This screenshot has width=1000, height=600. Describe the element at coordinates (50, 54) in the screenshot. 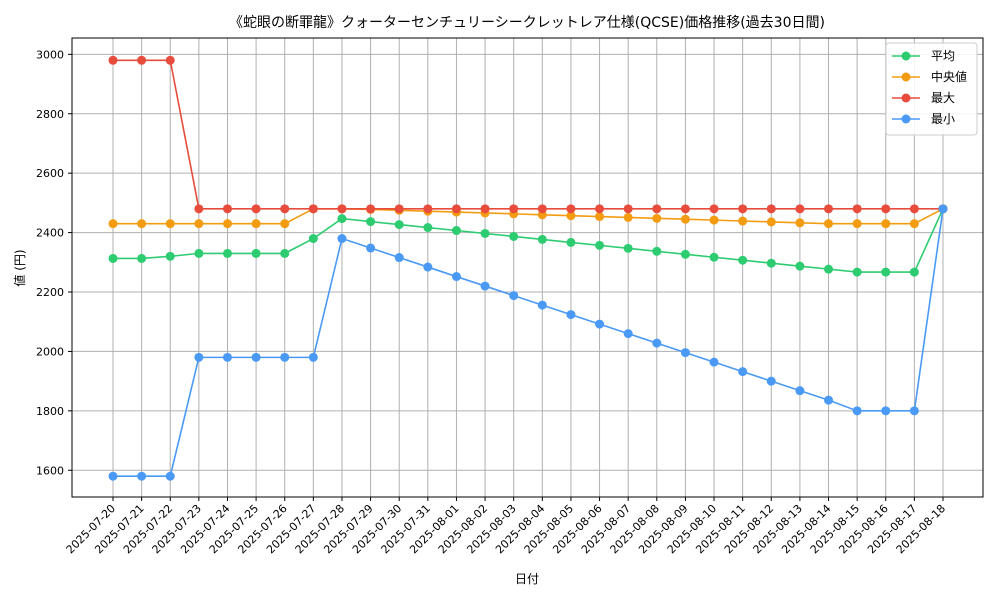

I see `y-tick-label: 3000` at that location.